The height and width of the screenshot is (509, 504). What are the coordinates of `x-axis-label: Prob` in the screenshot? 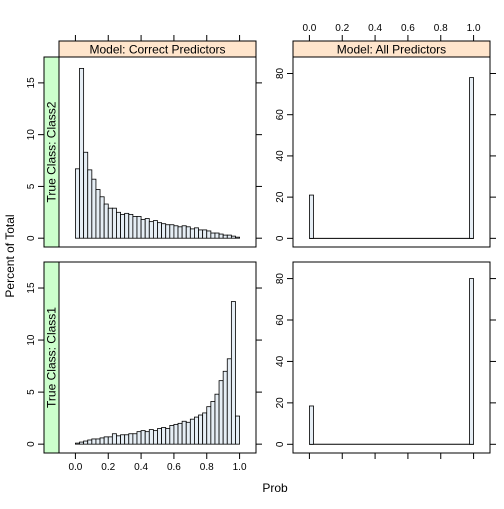 It's located at (275, 488).